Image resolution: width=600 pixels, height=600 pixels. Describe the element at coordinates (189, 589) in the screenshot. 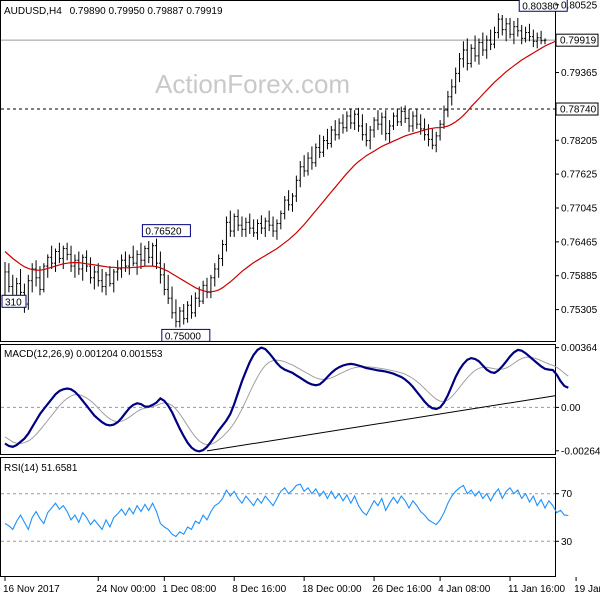

I see `time-axis-tick-label: 1 Dec 08:00` at that location.